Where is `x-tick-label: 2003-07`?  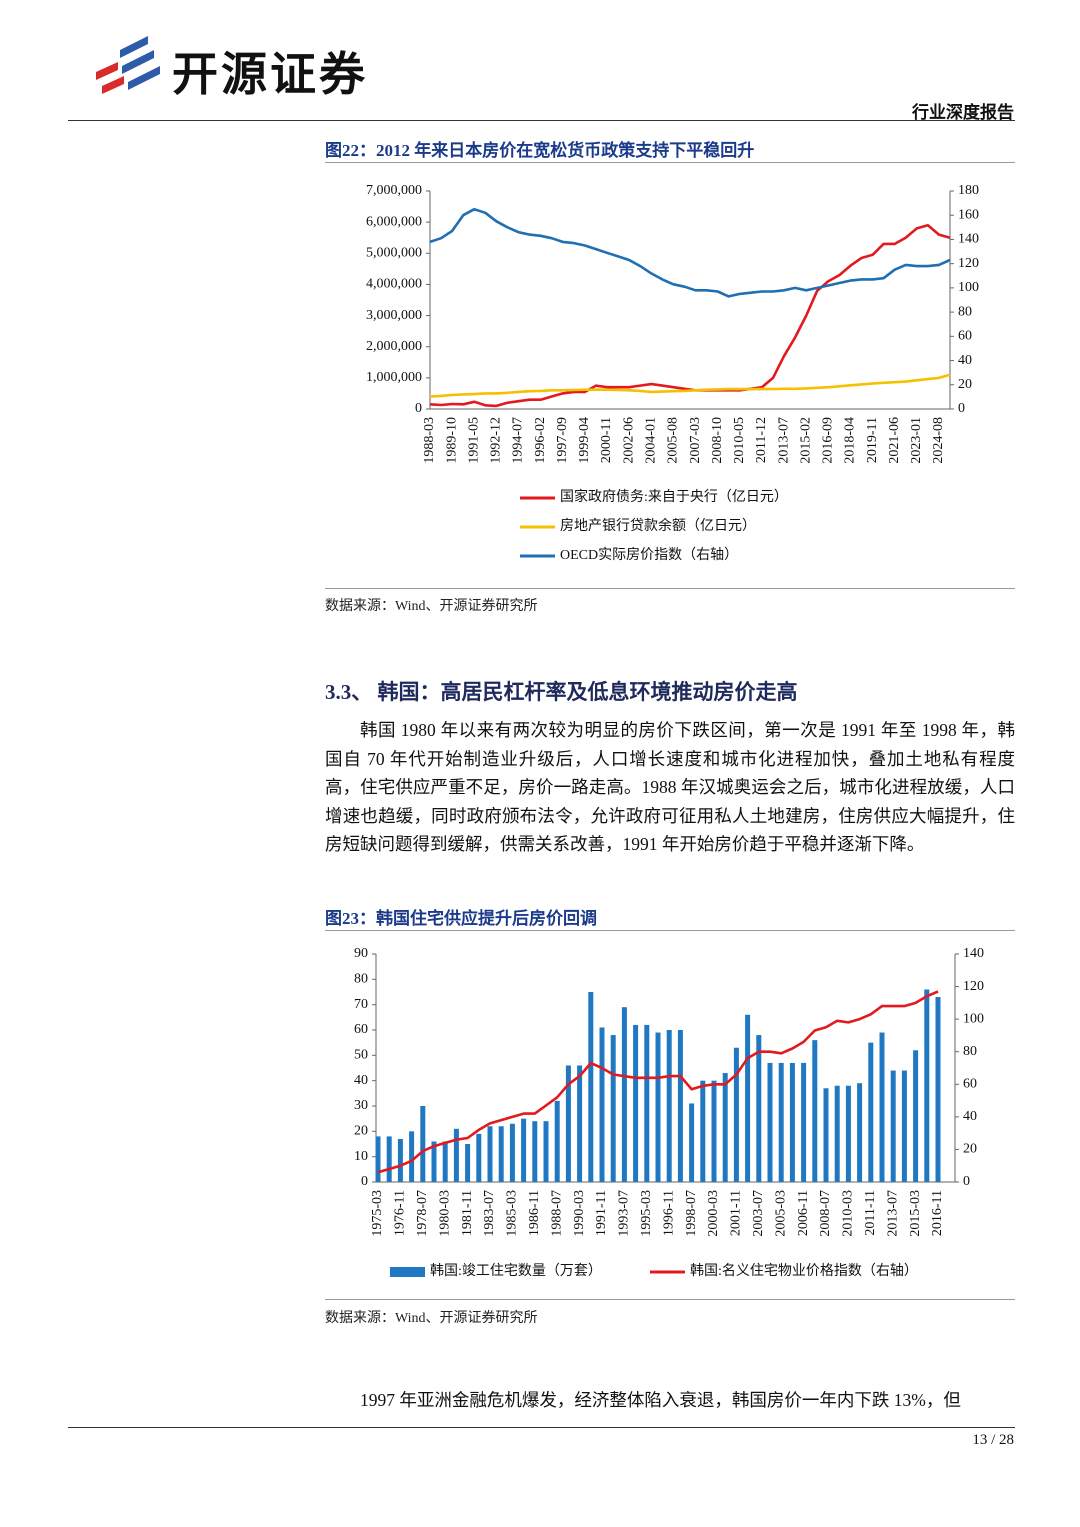 x-tick-label: 2003-07 is located at coordinates (758, 1213).